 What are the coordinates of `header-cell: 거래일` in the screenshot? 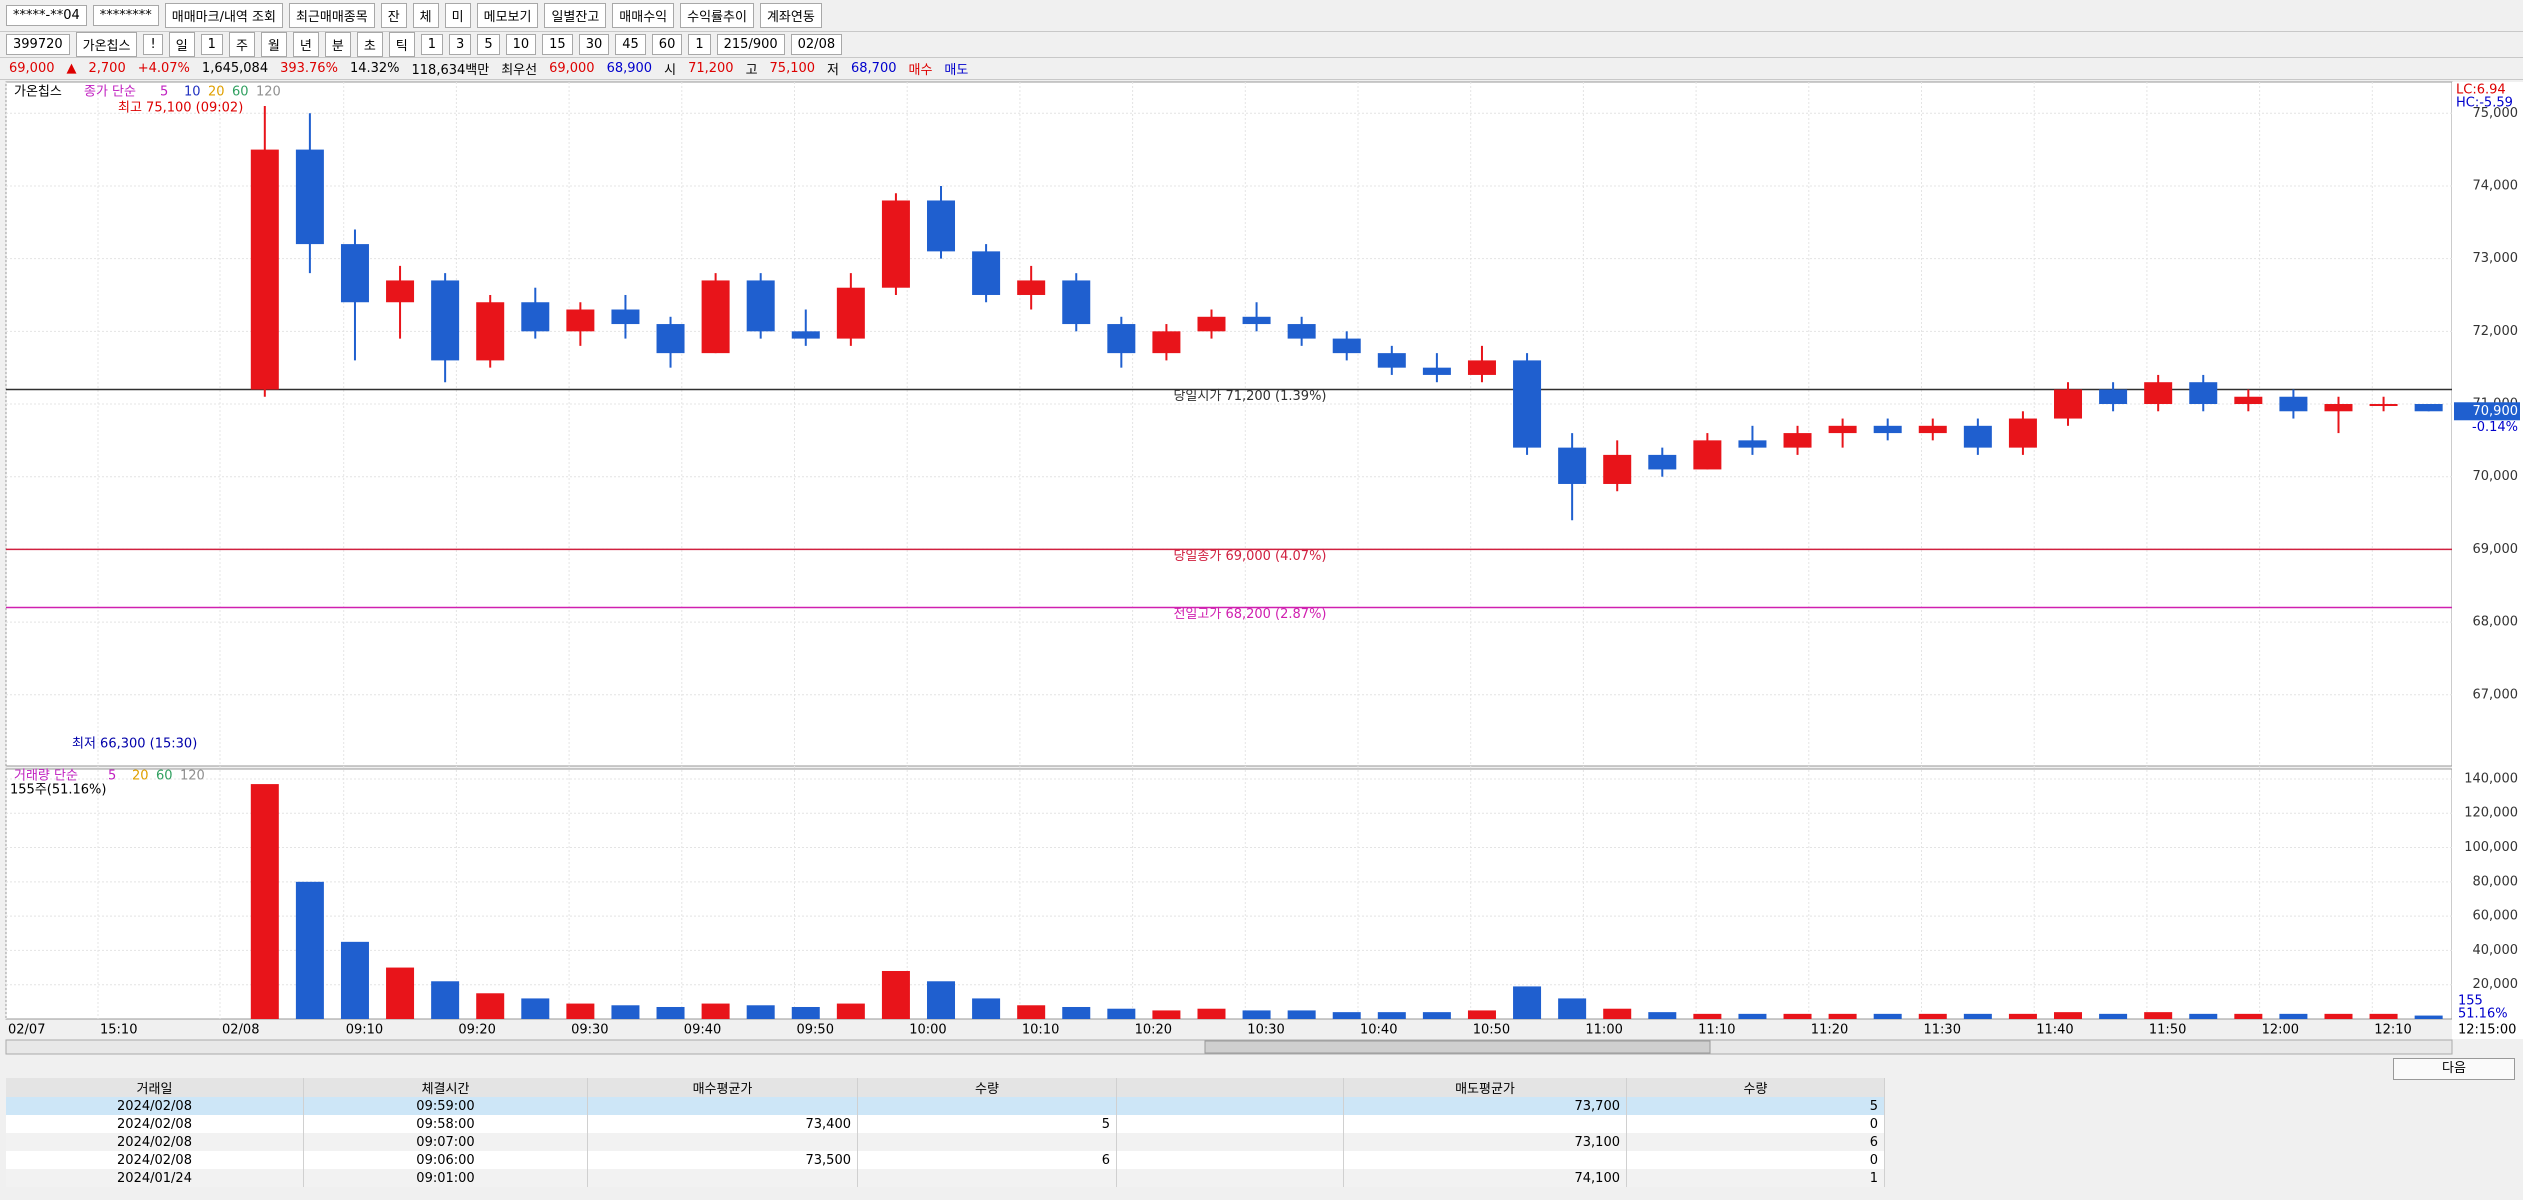 It's located at (155, 1087).